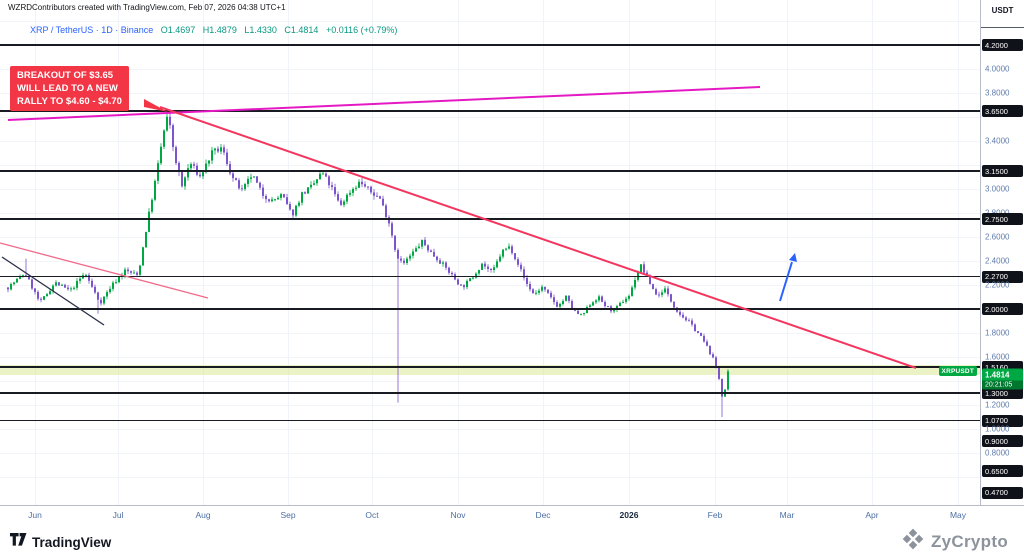 The image size is (1024, 556). I want to click on time-label: Dec, so click(543, 515).